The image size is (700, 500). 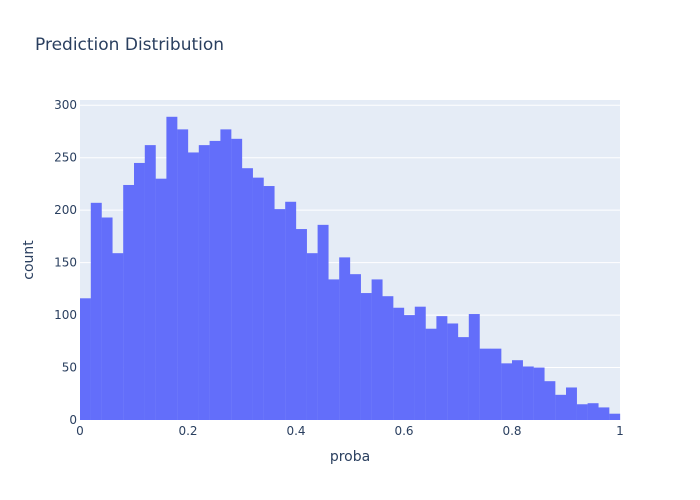 I want to click on x-tick-label: 0.4, so click(x=295, y=431).